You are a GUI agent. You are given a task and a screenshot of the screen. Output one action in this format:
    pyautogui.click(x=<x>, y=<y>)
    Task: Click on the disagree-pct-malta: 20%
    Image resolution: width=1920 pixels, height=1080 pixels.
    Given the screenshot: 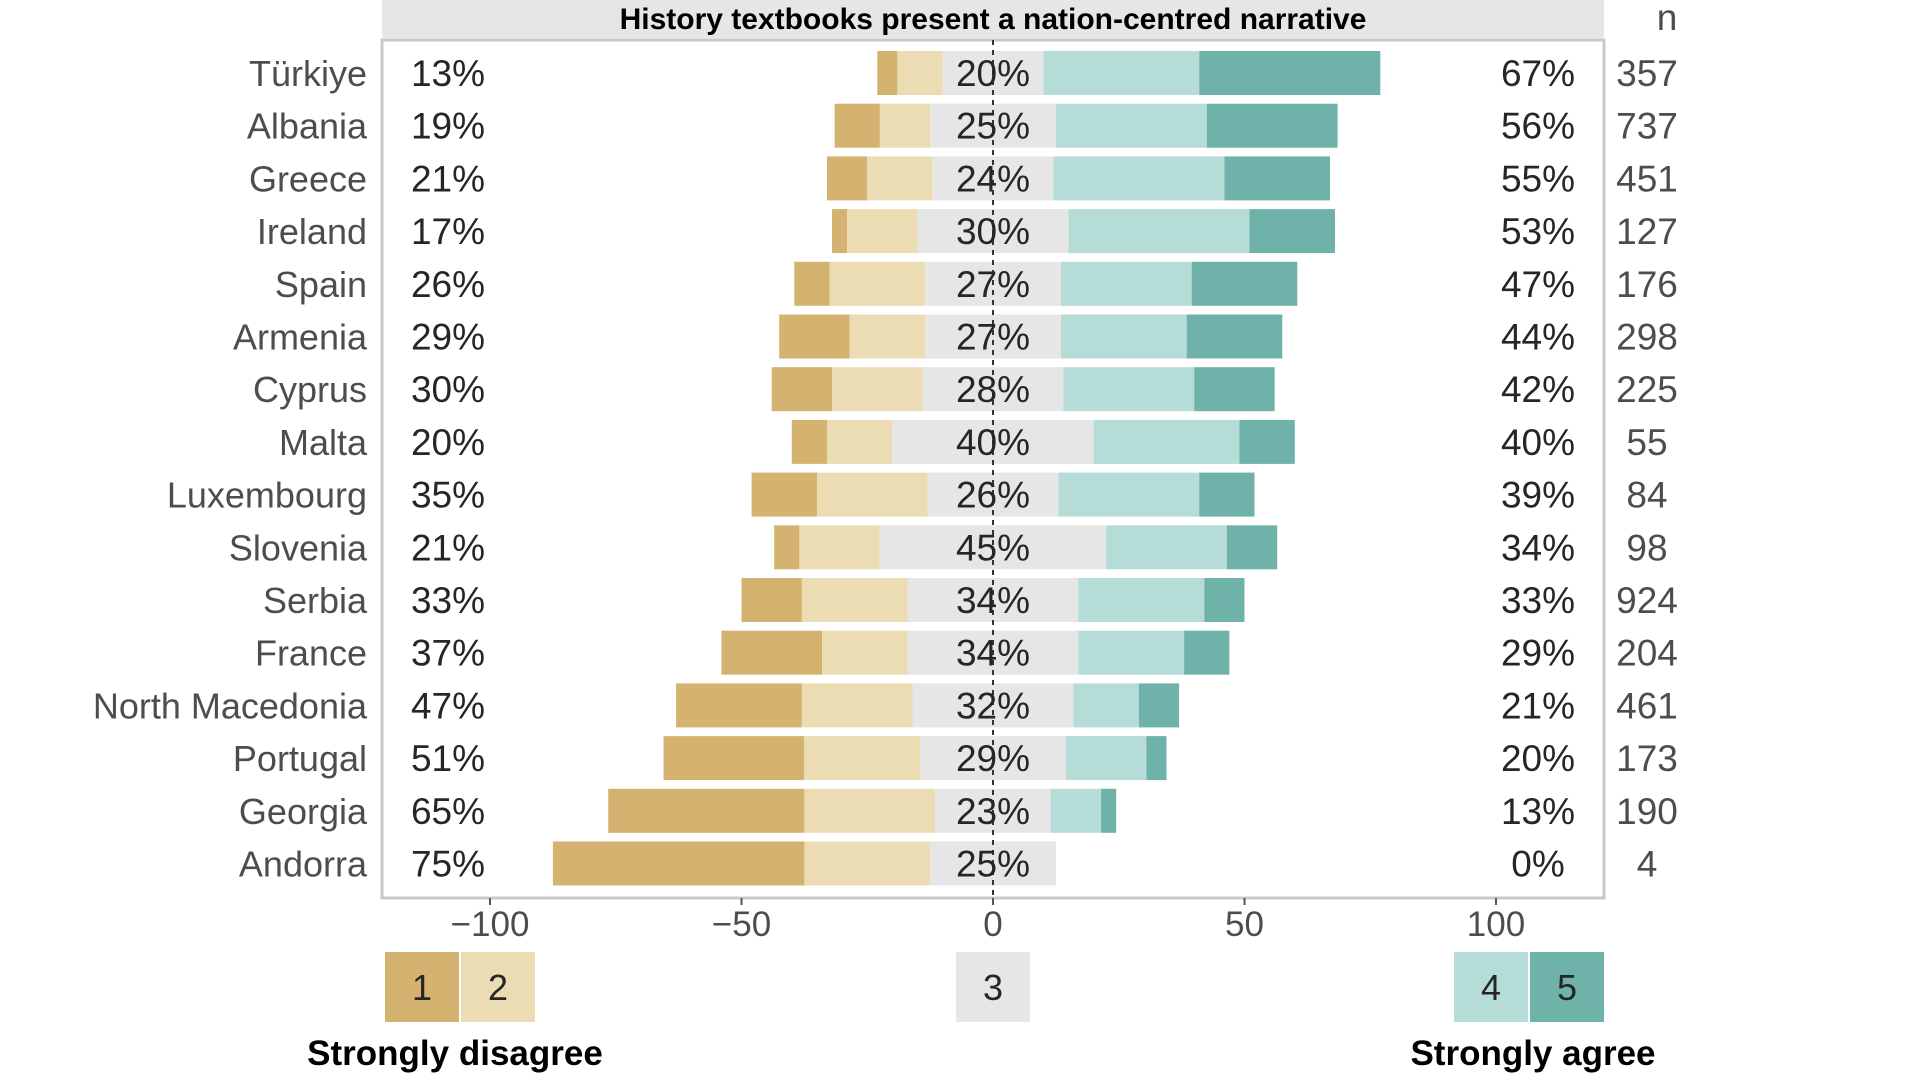 What is the action you would take?
    pyautogui.click(x=448, y=442)
    